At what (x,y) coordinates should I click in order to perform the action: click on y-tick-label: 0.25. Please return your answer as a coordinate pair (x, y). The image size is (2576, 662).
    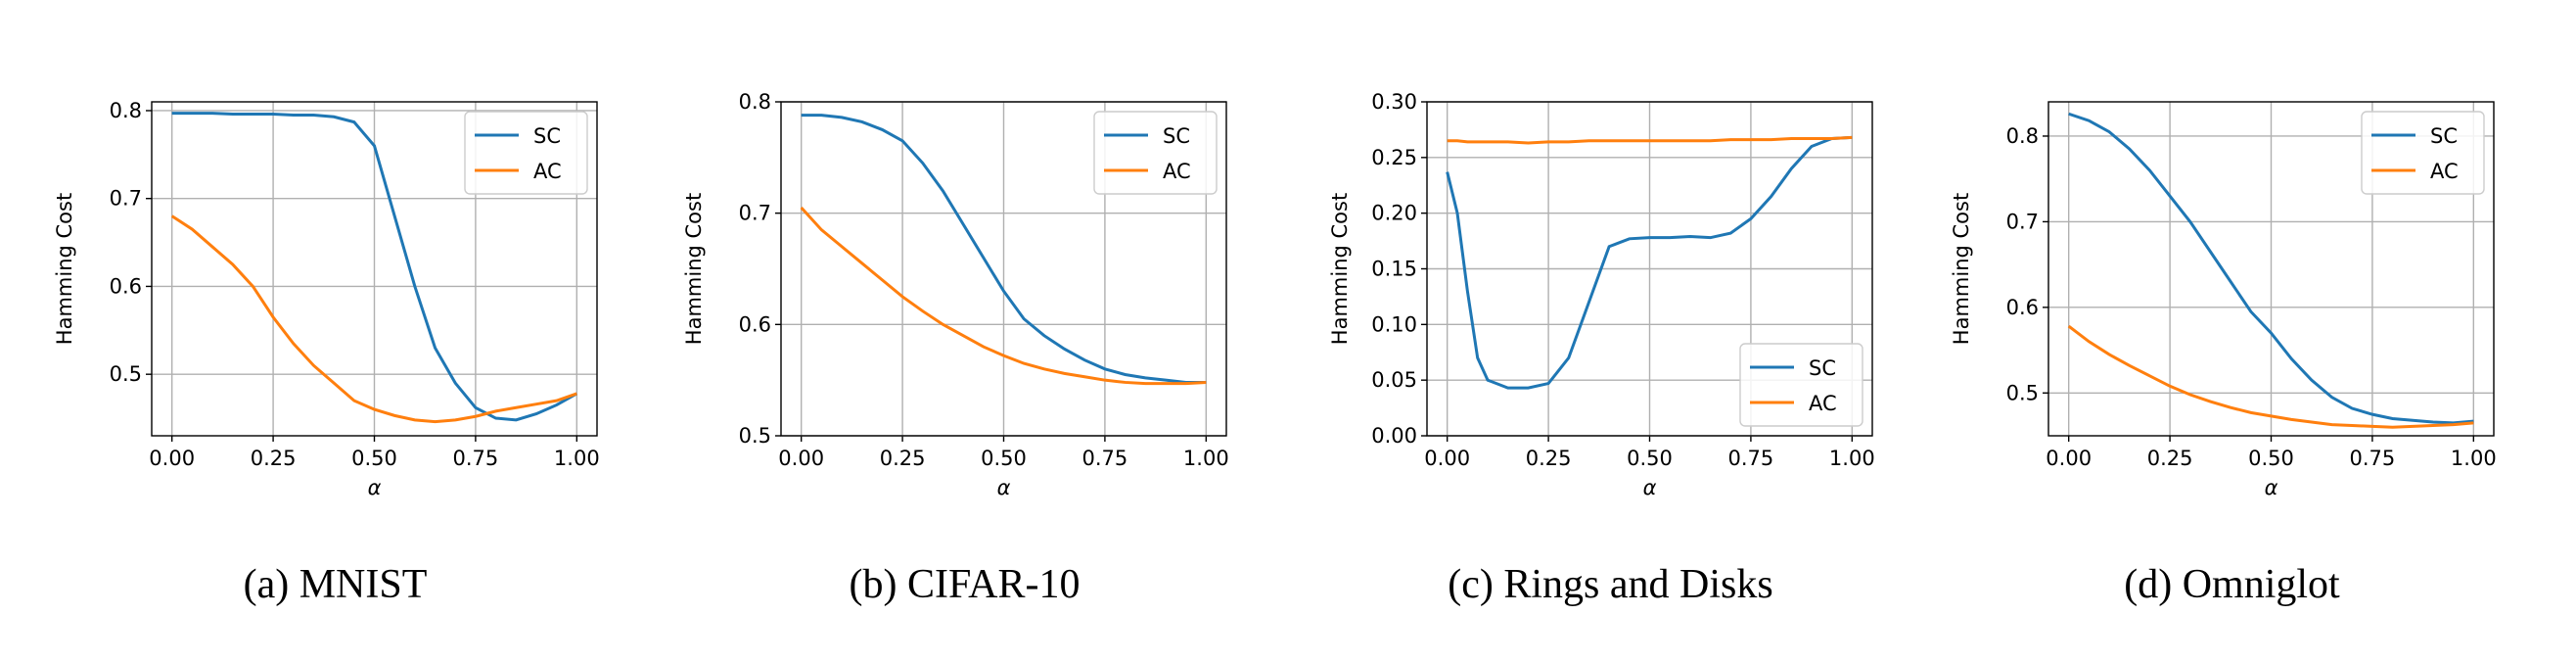
    Looking at the image, I should click on (1394, 157).